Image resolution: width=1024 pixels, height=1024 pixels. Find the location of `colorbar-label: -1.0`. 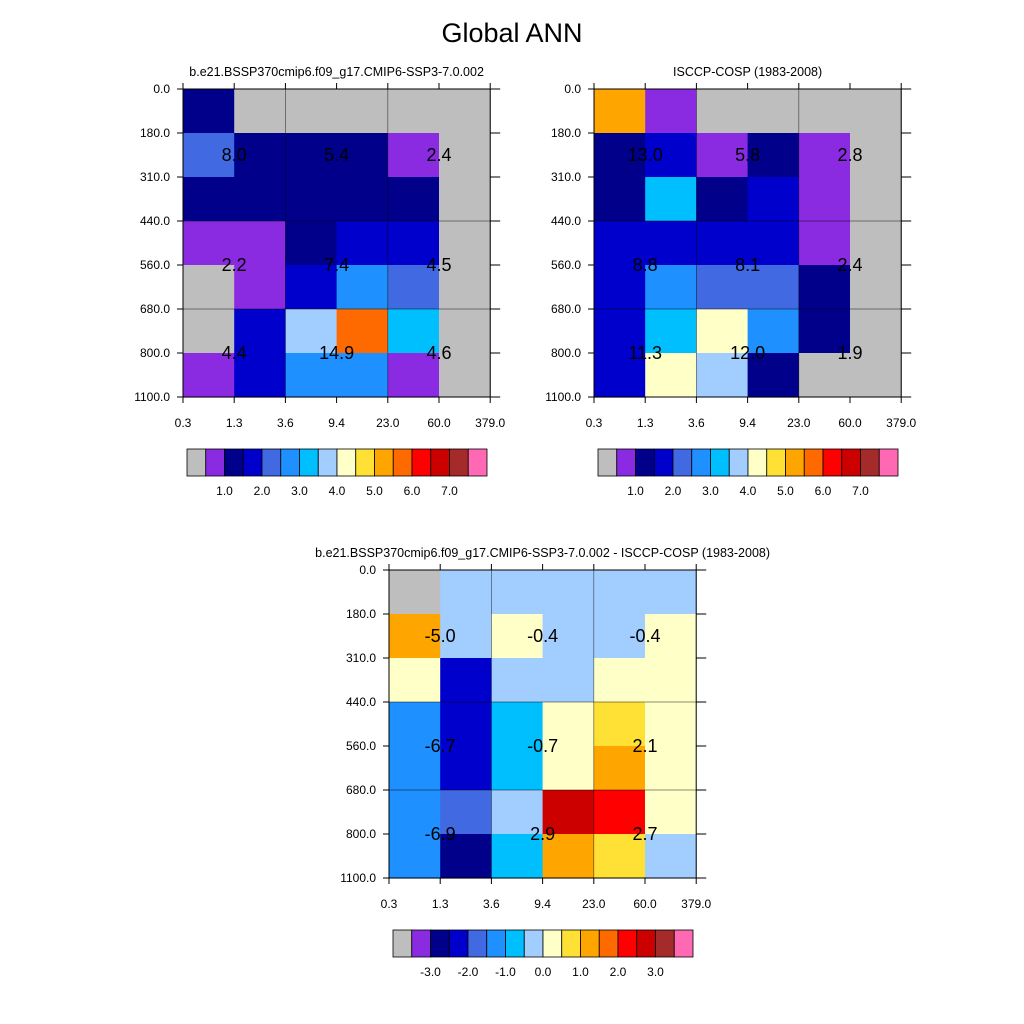

colorbar-label: -1.0 is located at coordinates (505, 972).